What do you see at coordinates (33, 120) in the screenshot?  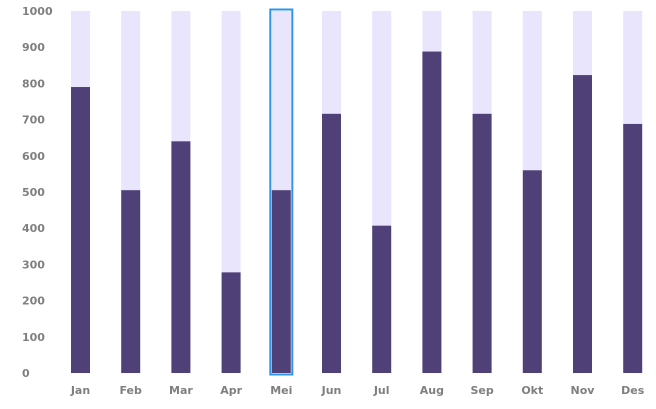 I see `y-tick-label: 700` at bounding box center [33, 120].